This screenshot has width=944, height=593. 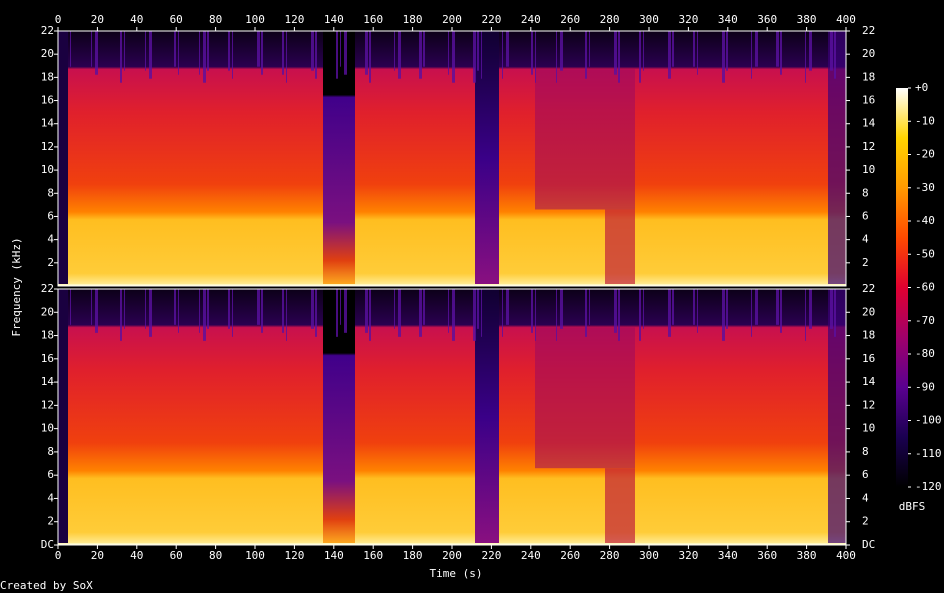 What do you see at coordinates (912, 506) in the screenshot?
I see `colorbar-label: dBFS` at bounding box center [912, 506].